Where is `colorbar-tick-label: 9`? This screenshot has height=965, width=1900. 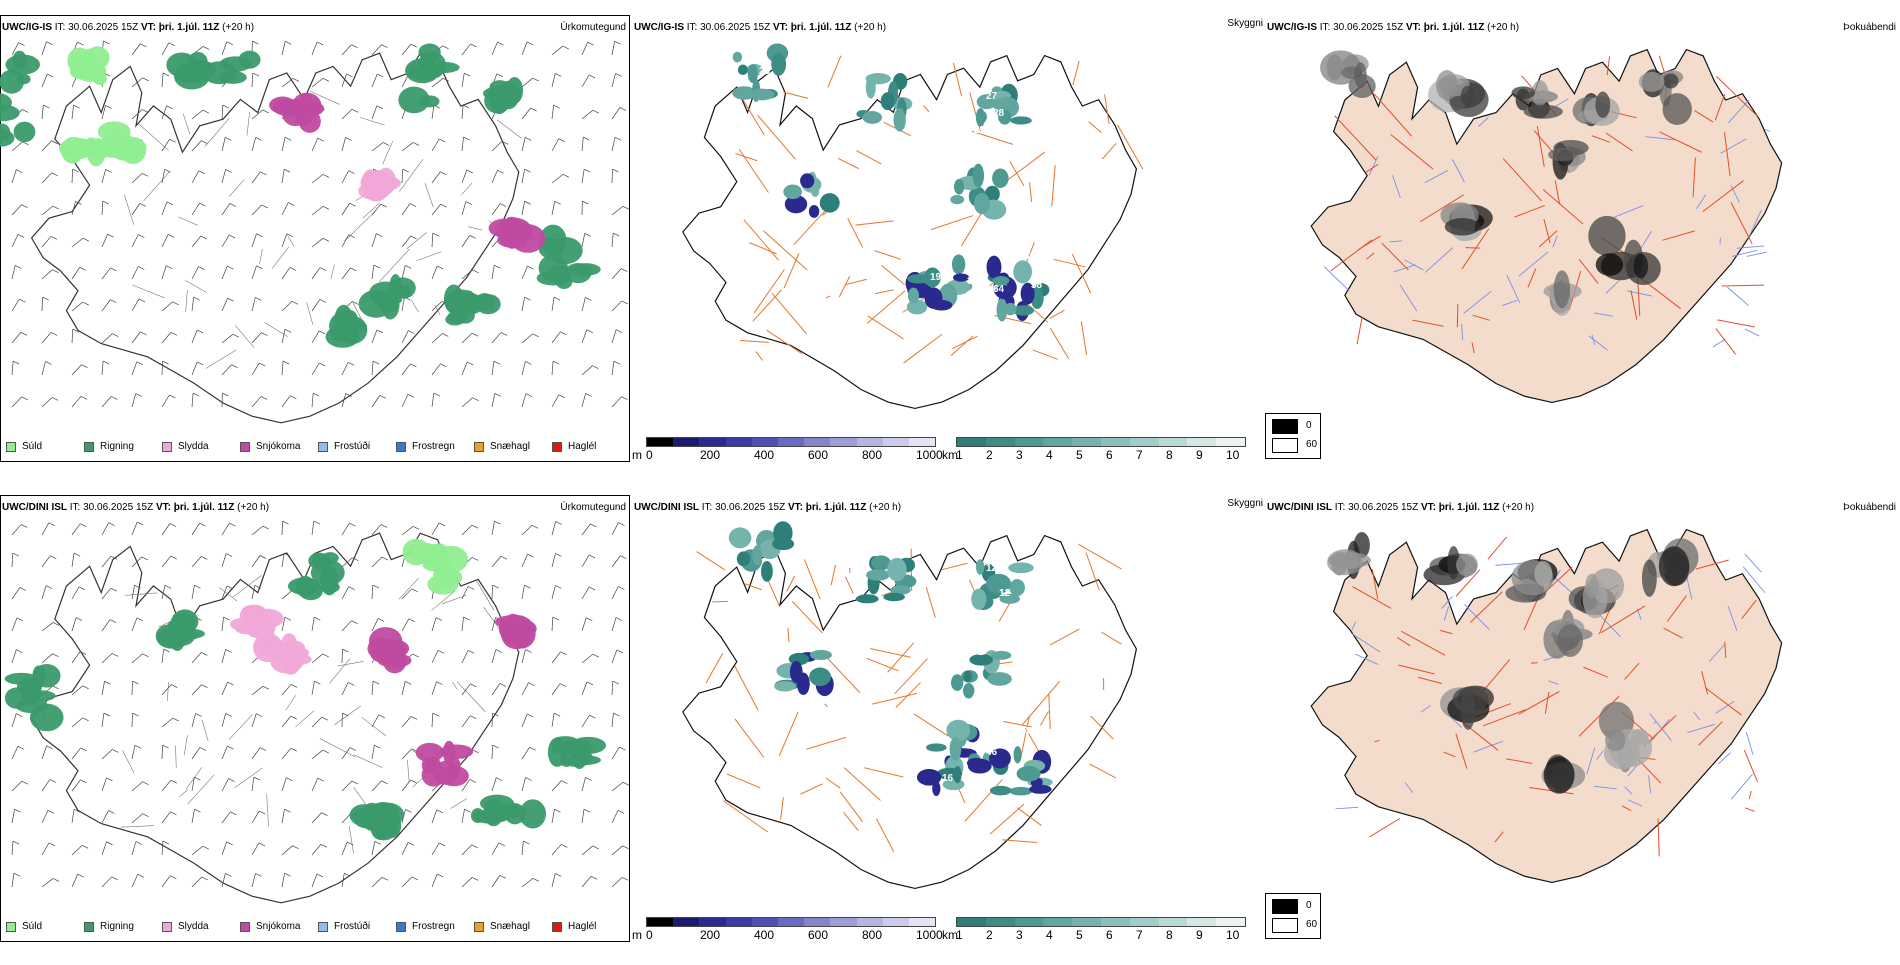
colorbar-tick-label: 9 is located at coordinates (1199, 935).